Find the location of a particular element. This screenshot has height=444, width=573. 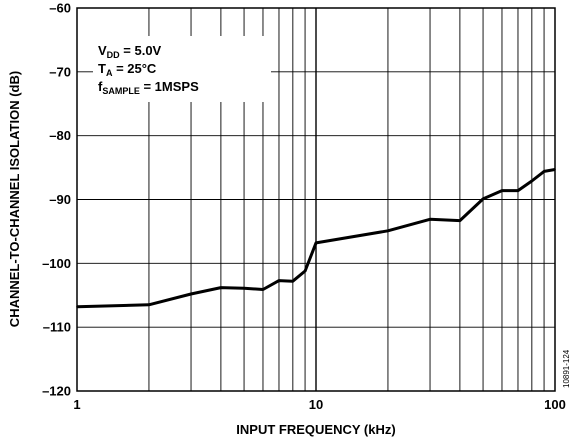

x-tick-label: 100 is located at coordinates (555, 404).